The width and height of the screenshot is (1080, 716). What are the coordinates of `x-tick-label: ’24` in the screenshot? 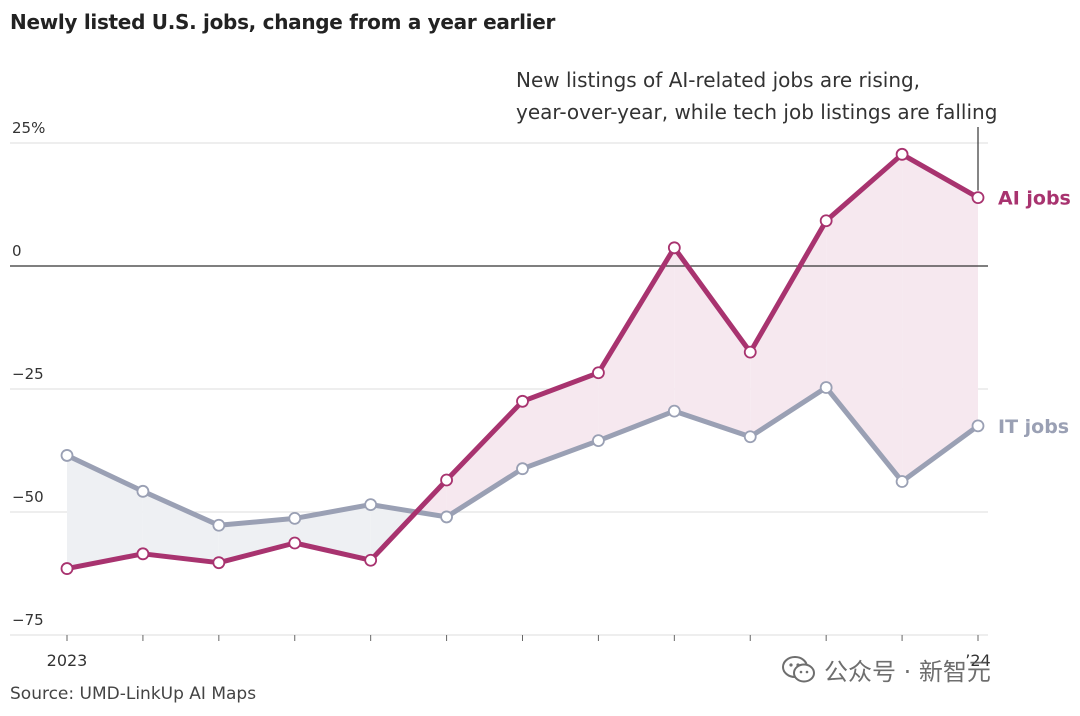 It's located at (977, 660).